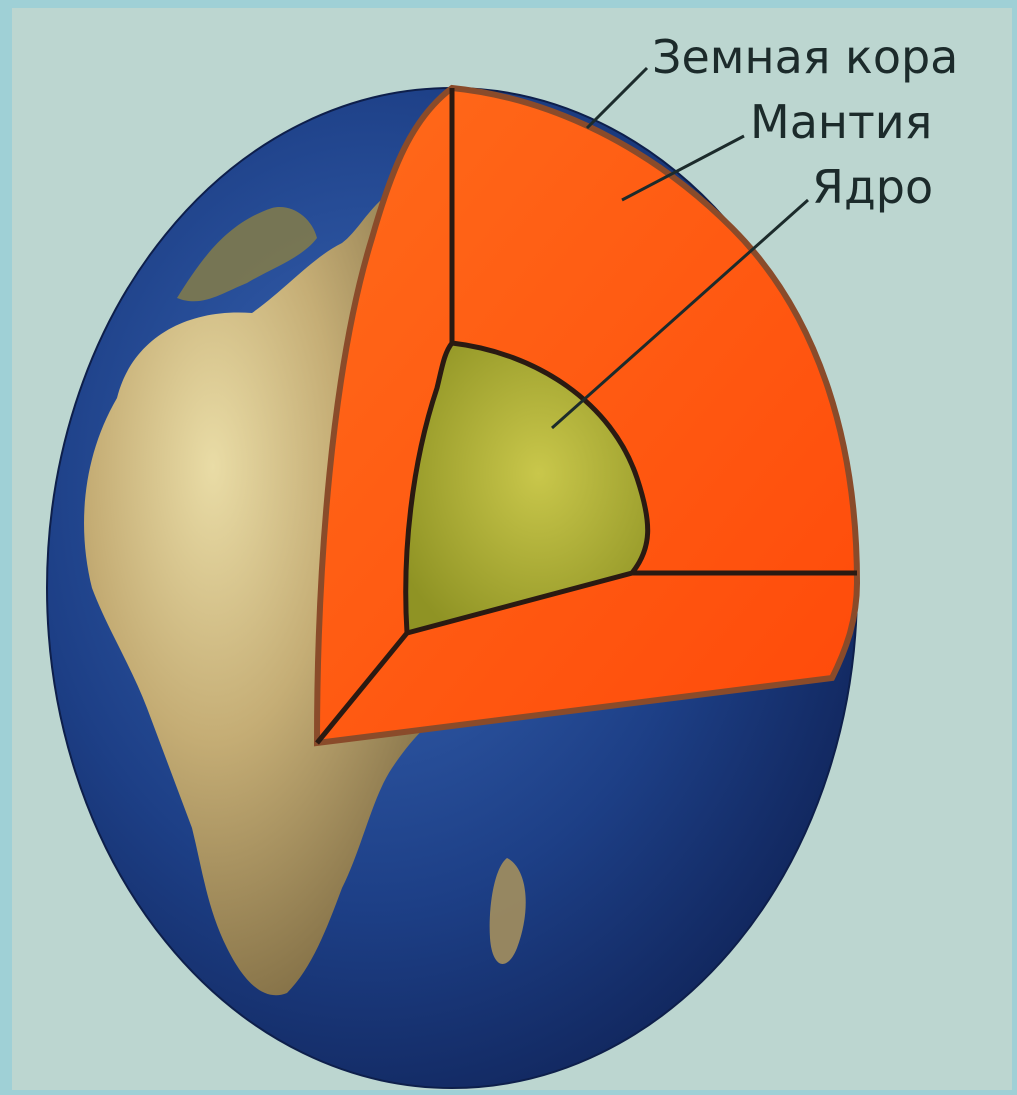 The height and width of the screenshot is (1095, 1017). Describe the element at coordinates (683, 168) in the screenshot. I see `leader-mantle` at that location.